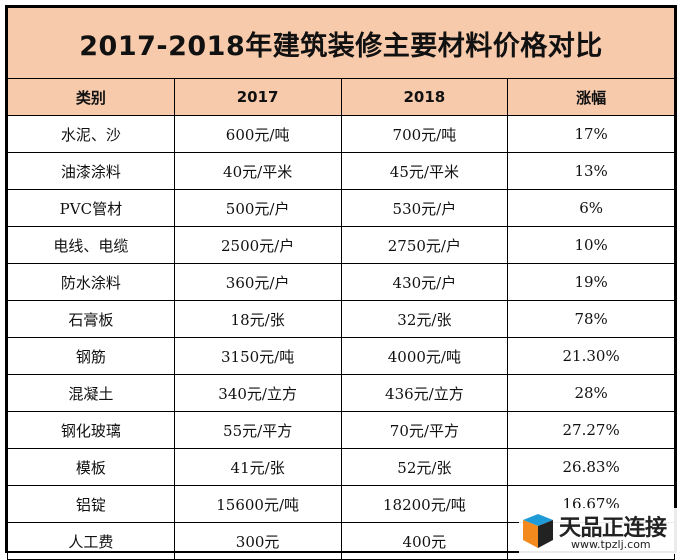 Image resolution: width=683 pixels, height=560 pixels. Describe the element at coordinates (257, 208) in the screenshot. I see `cell-2017: 500元/户` at that location.